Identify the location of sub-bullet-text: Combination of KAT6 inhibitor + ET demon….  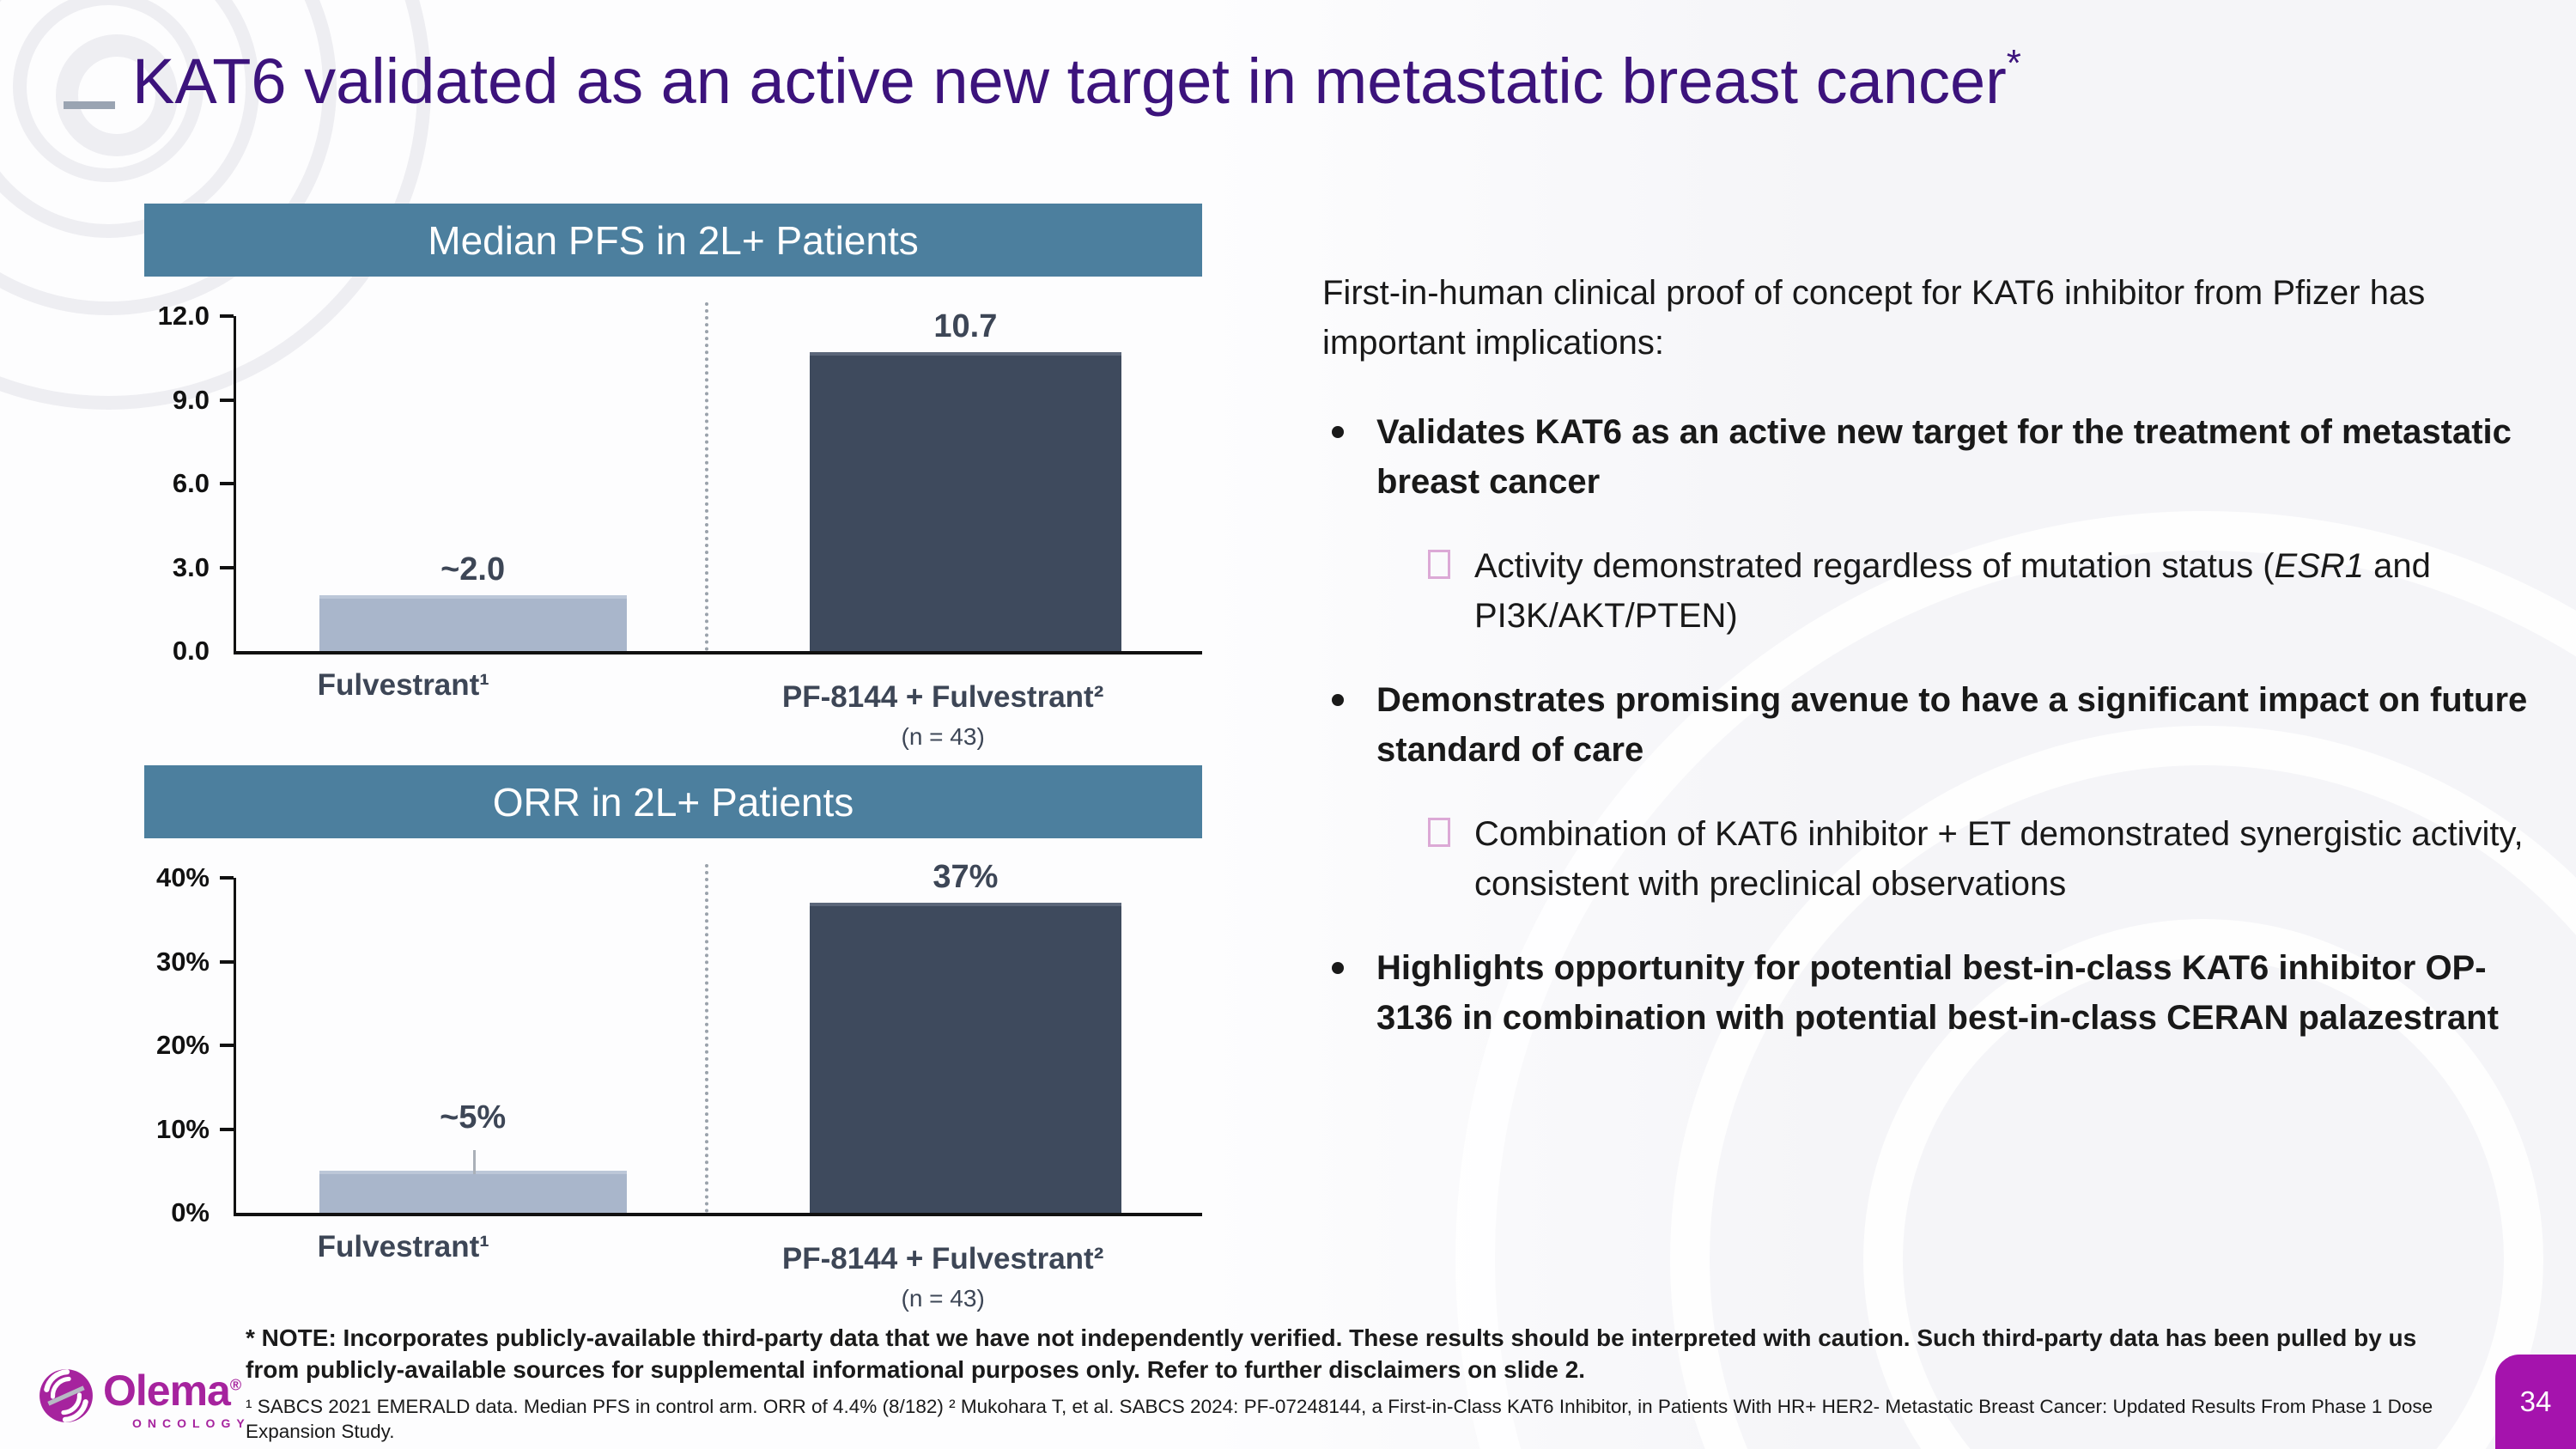
(1999, 859).